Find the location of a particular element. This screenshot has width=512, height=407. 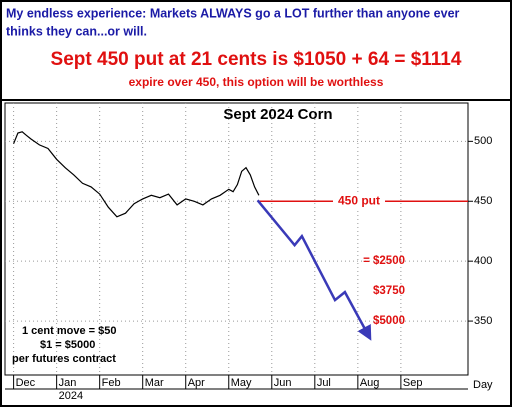

x-tick-label: Jun is located at coordinates (283, 383).